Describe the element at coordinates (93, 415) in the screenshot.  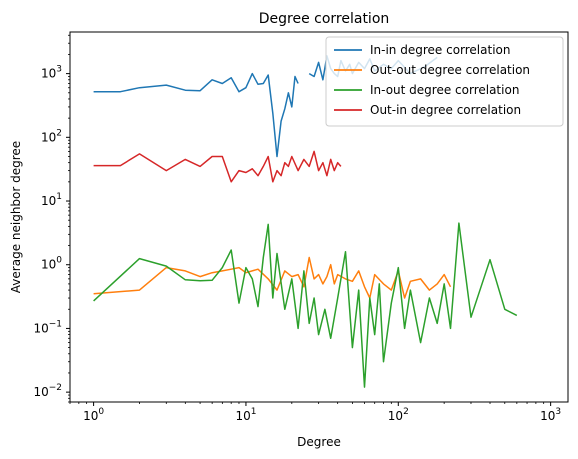
I see `x-tick-label: 10⁰` at that location.